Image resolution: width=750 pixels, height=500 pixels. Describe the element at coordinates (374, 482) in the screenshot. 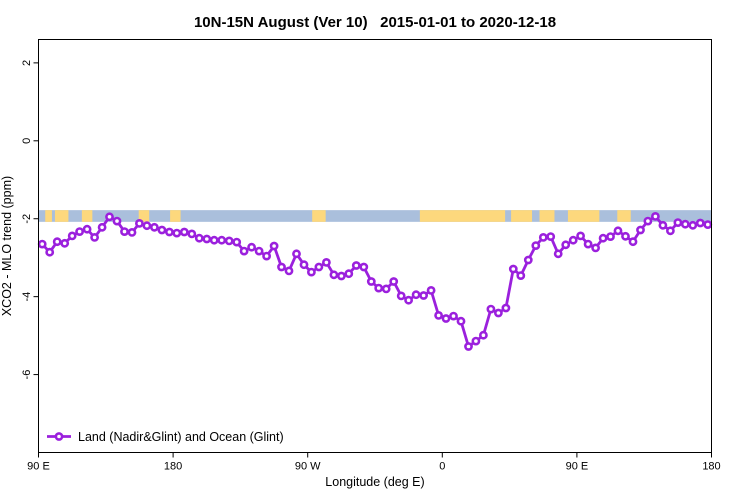

I see `x-axis-label: Longitude (deg E)` at that location.